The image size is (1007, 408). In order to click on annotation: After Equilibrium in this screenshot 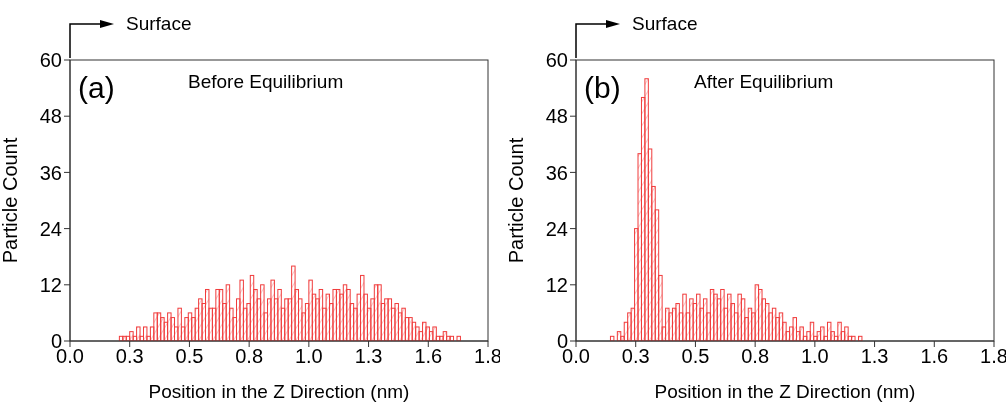, I will do `click(764, 81)`.